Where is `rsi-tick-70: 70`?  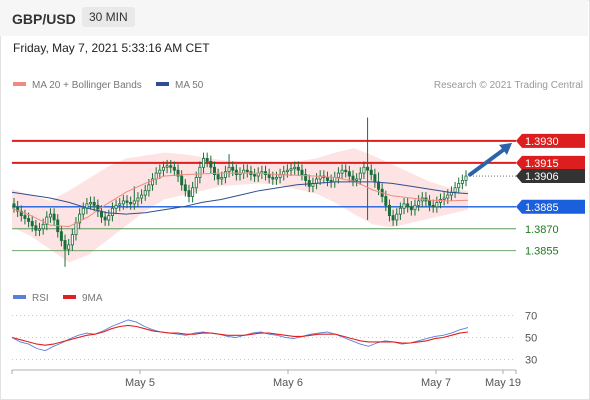 rsi-tick-70: 70 is located at coordinates (531, 317).